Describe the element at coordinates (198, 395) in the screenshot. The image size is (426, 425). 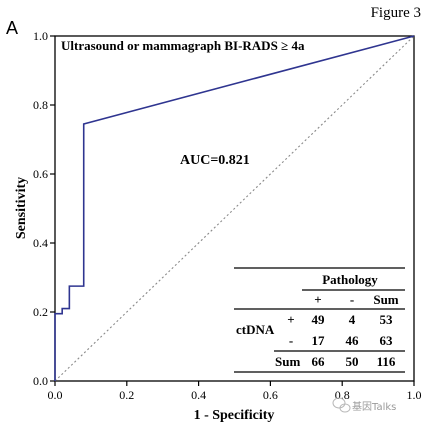
I see `x-tick-label: 0.4` at that location.